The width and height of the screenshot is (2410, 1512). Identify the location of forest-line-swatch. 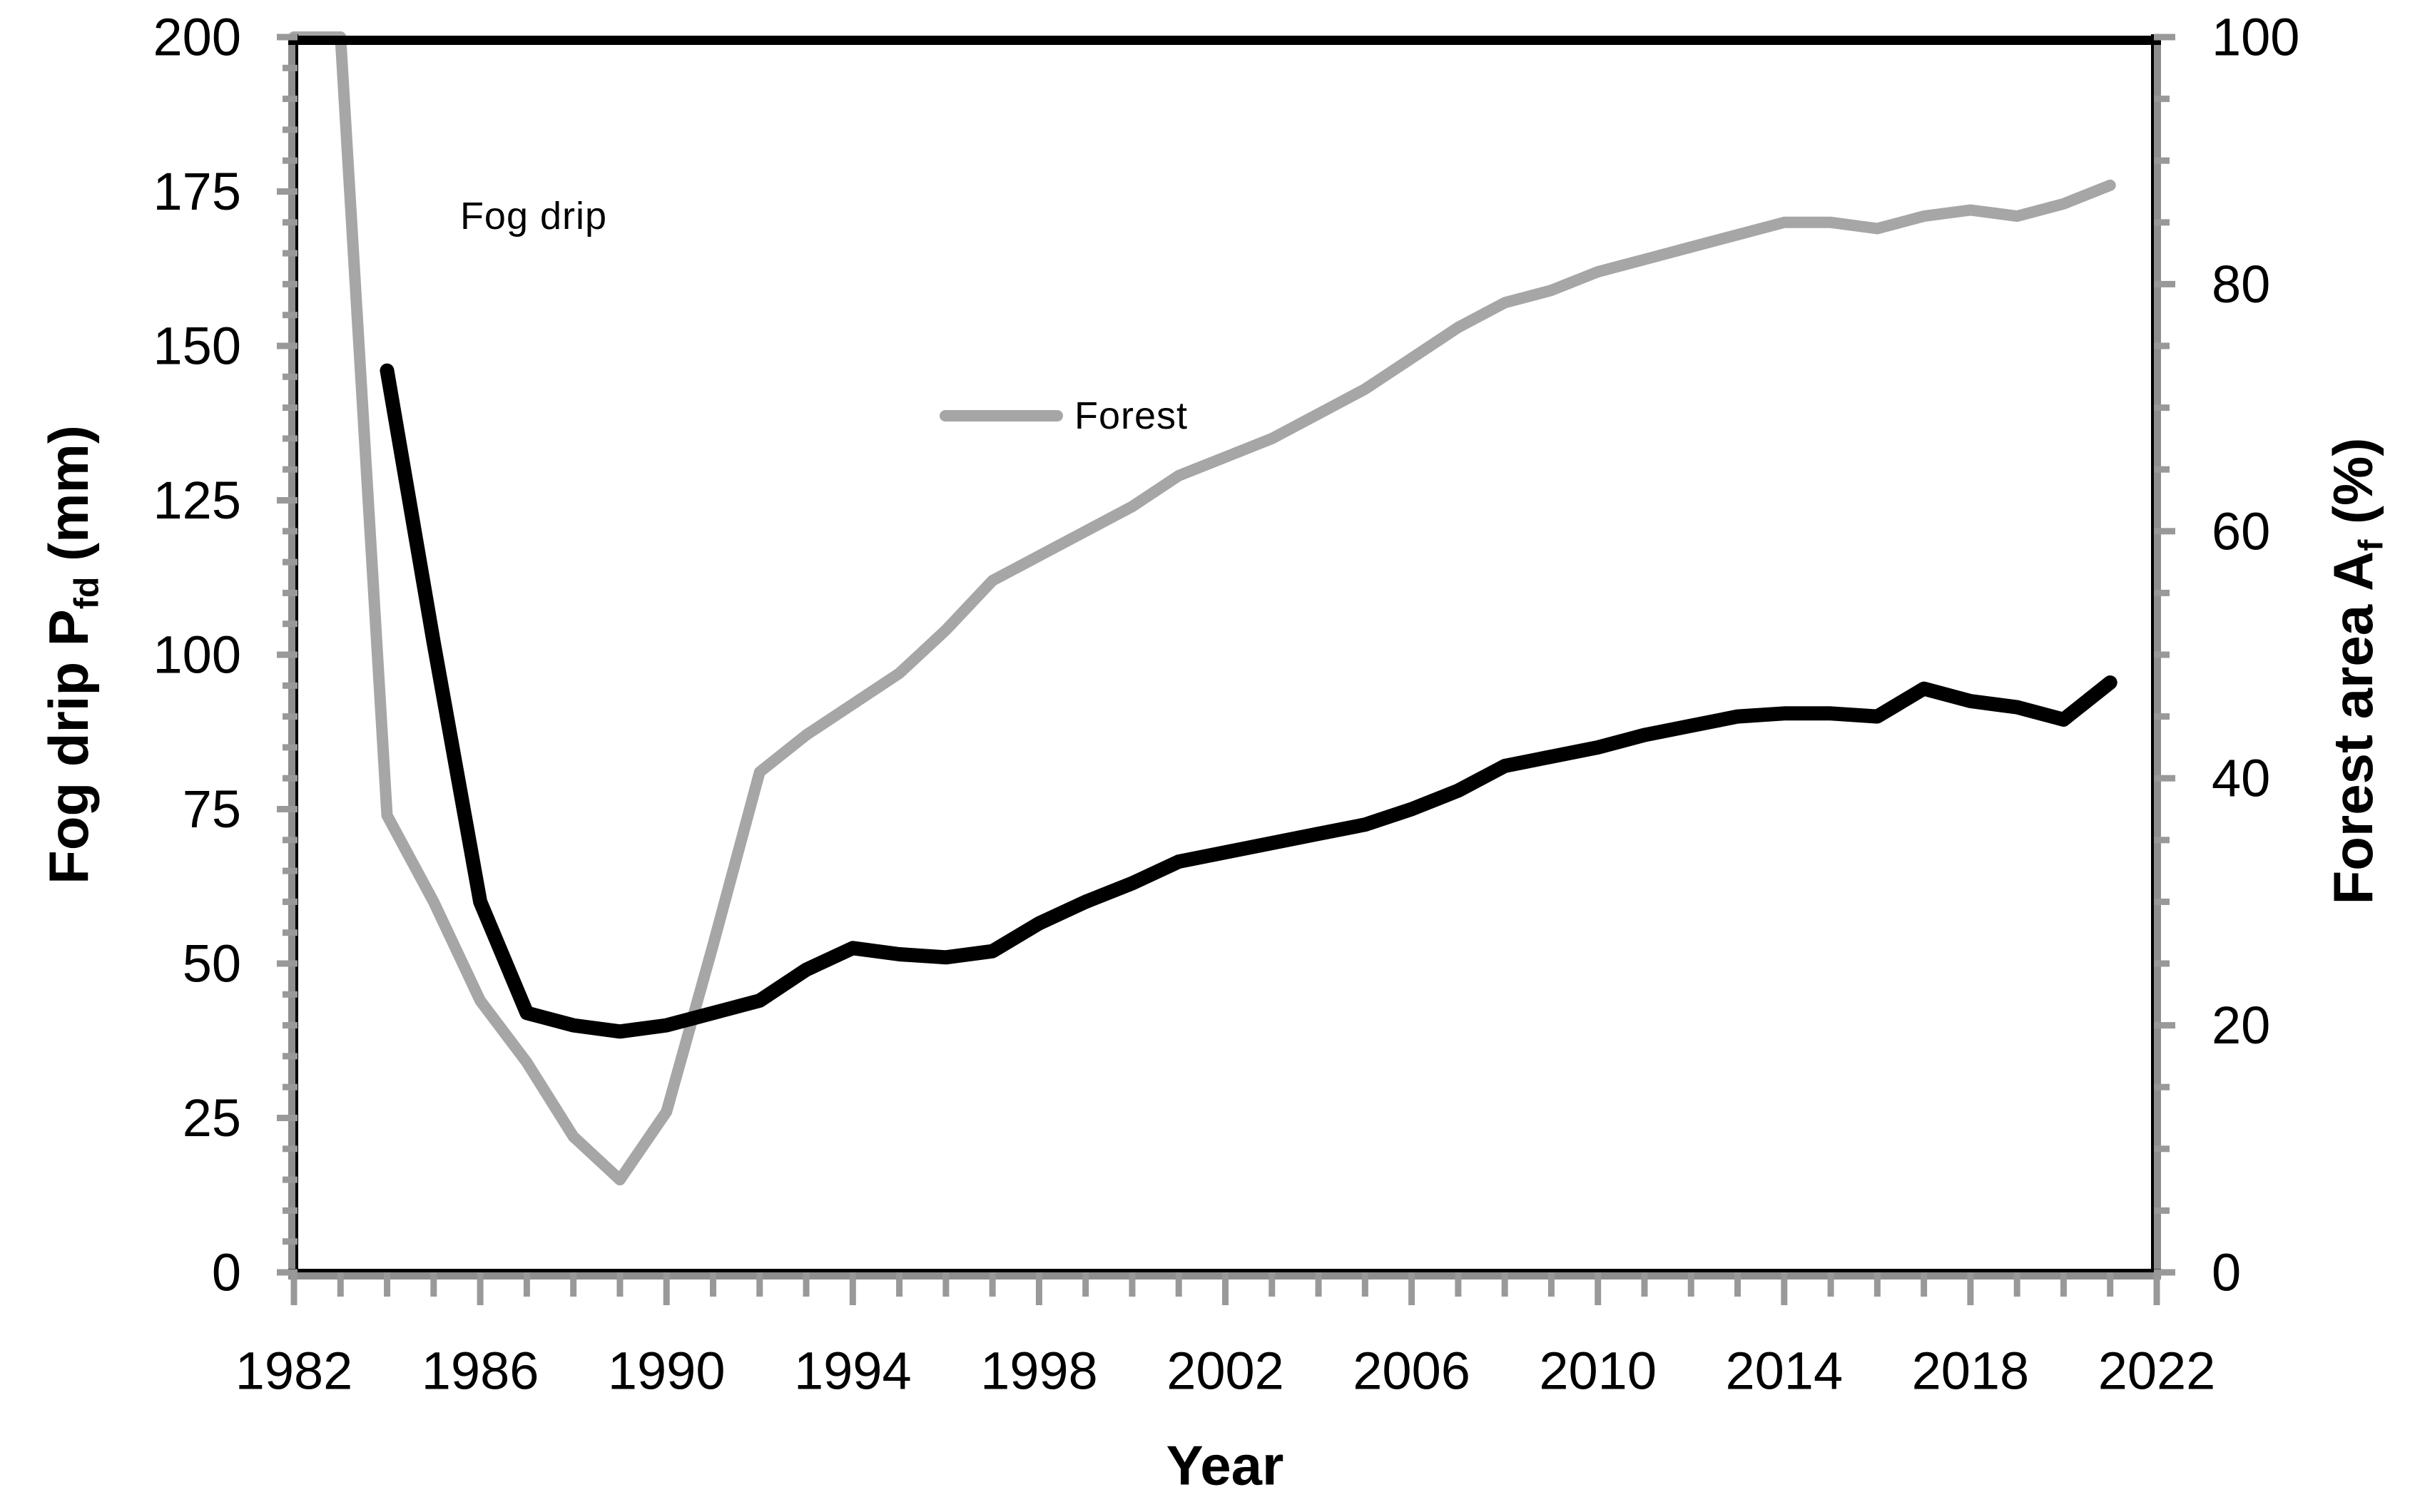
(1001, 416).